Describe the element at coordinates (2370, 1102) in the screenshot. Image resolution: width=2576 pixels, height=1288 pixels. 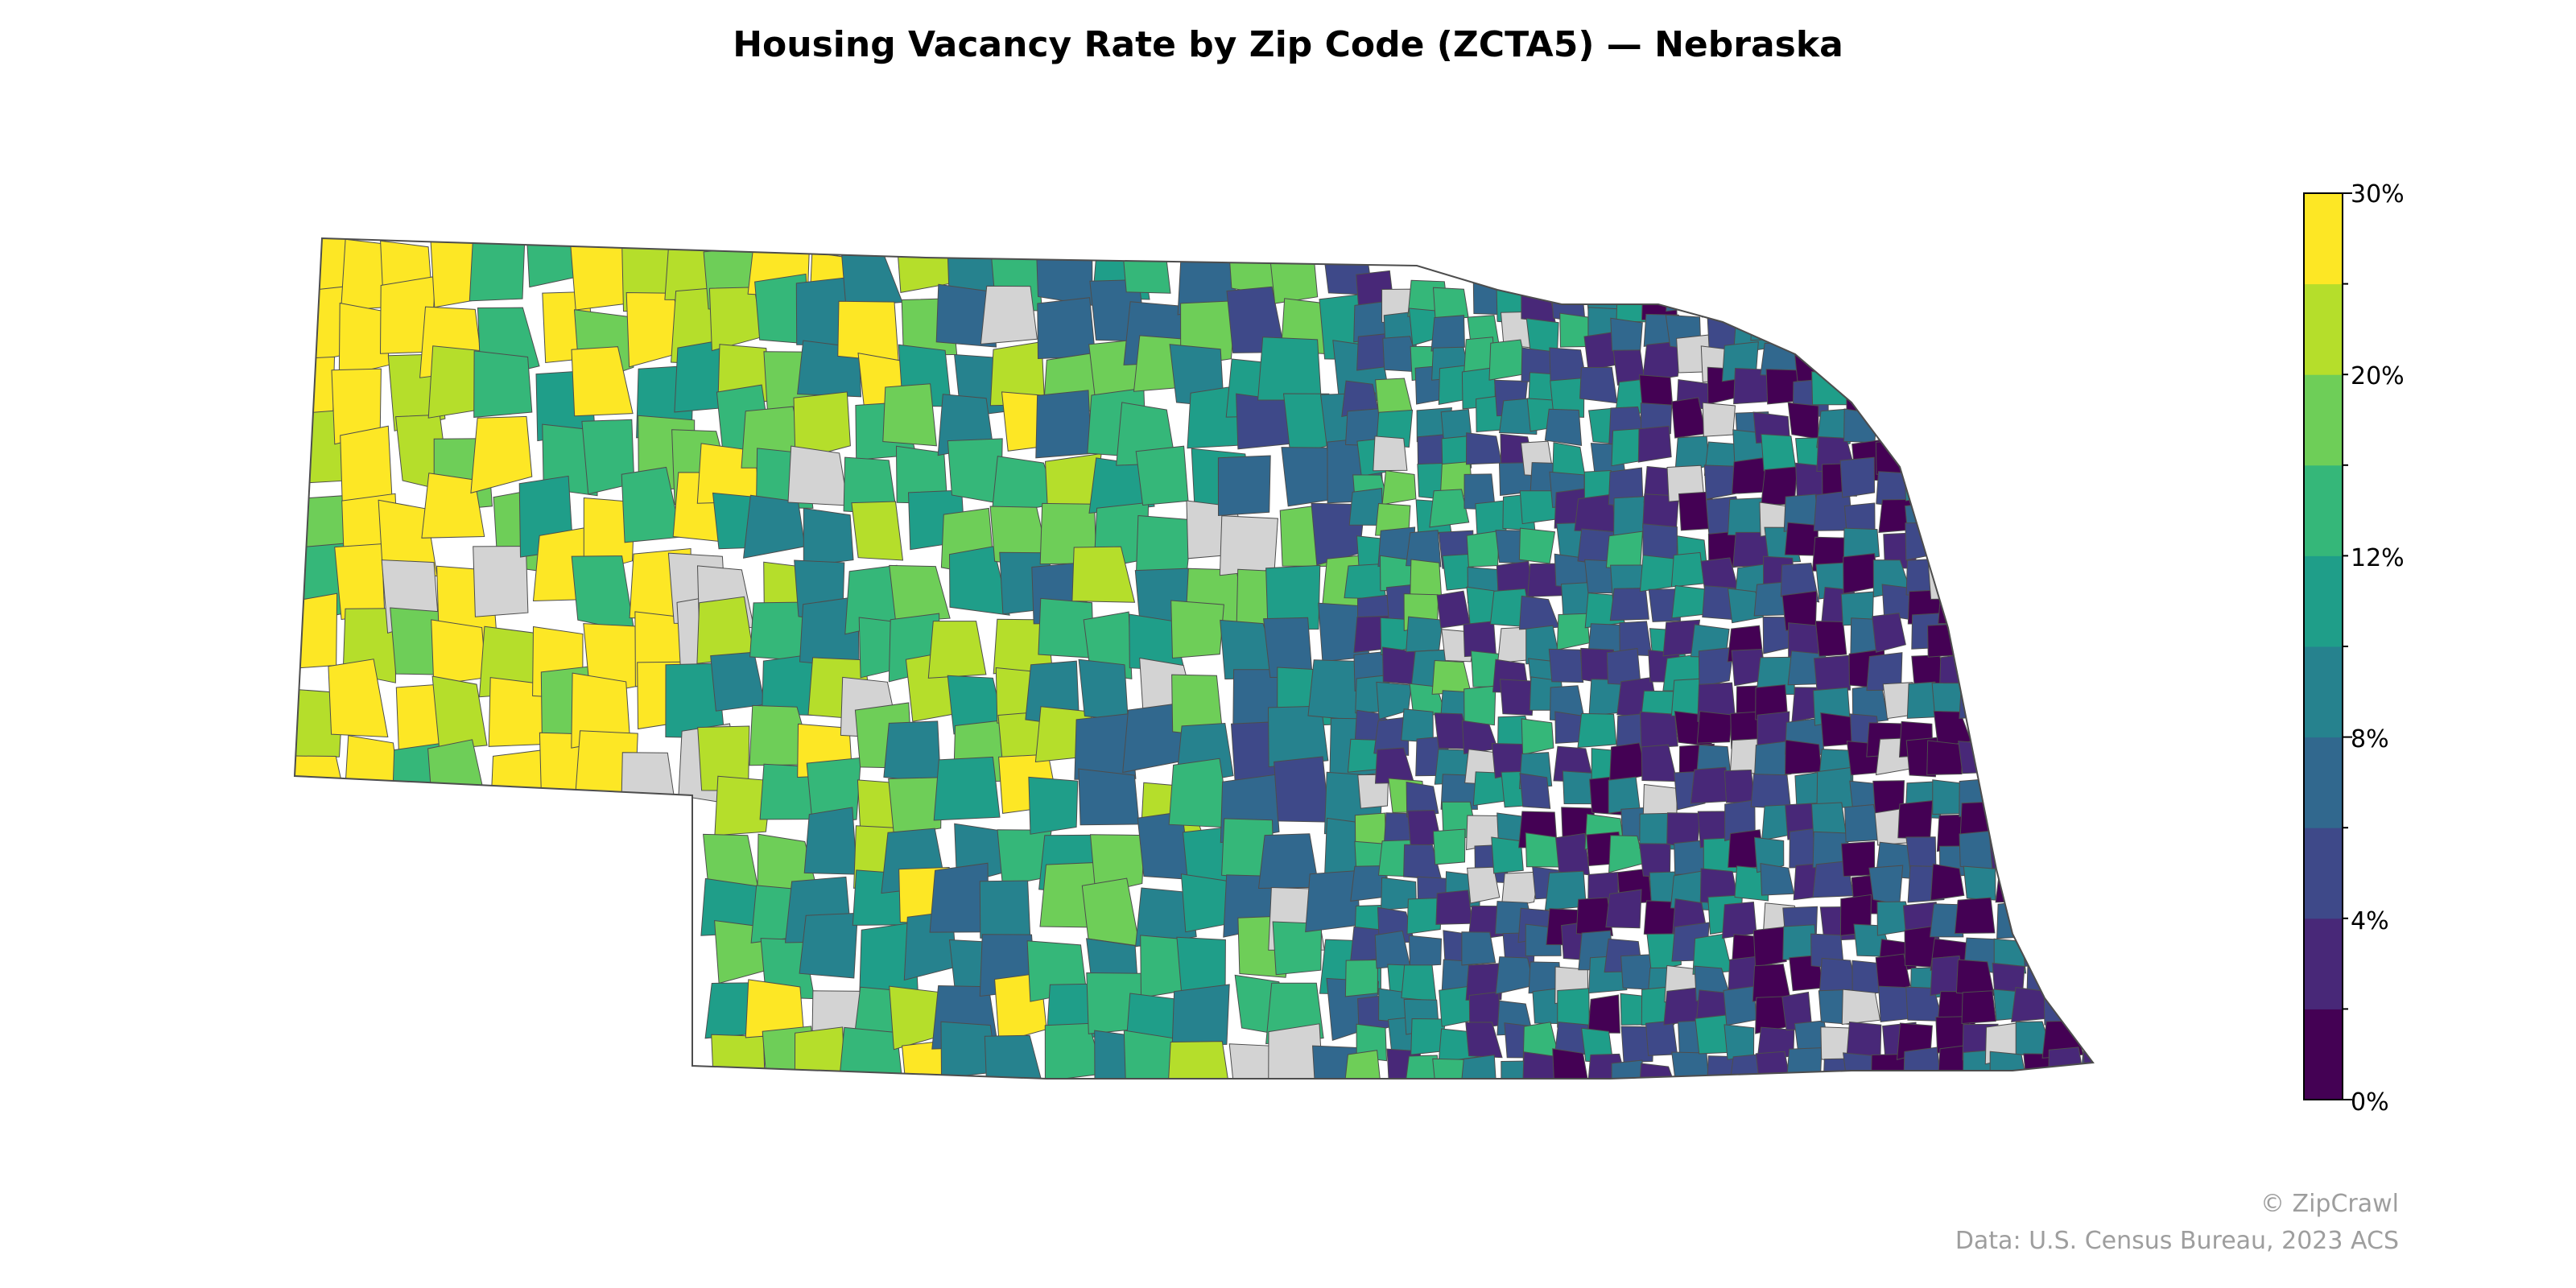
I see `colorbar-tick-0: 0%` at that location.